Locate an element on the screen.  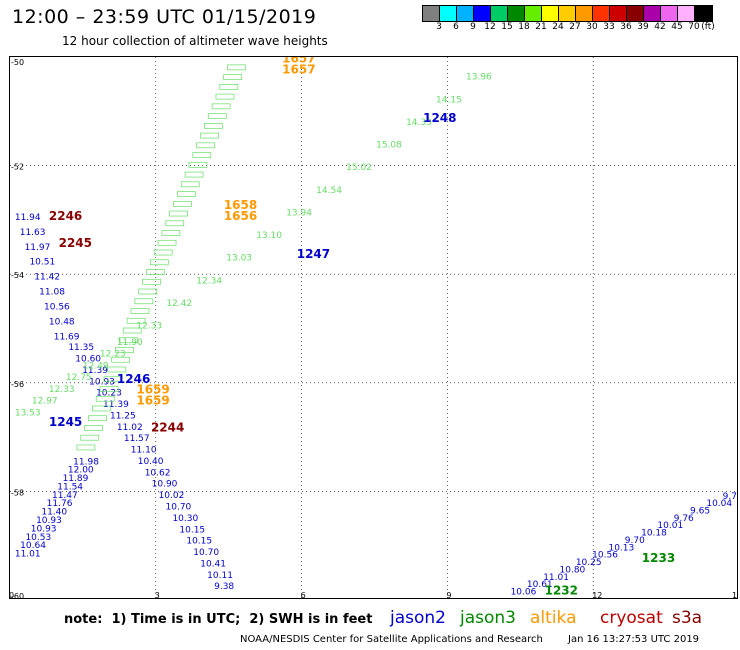
color-scale-tick: 3 is located at coordinates (439, 27).